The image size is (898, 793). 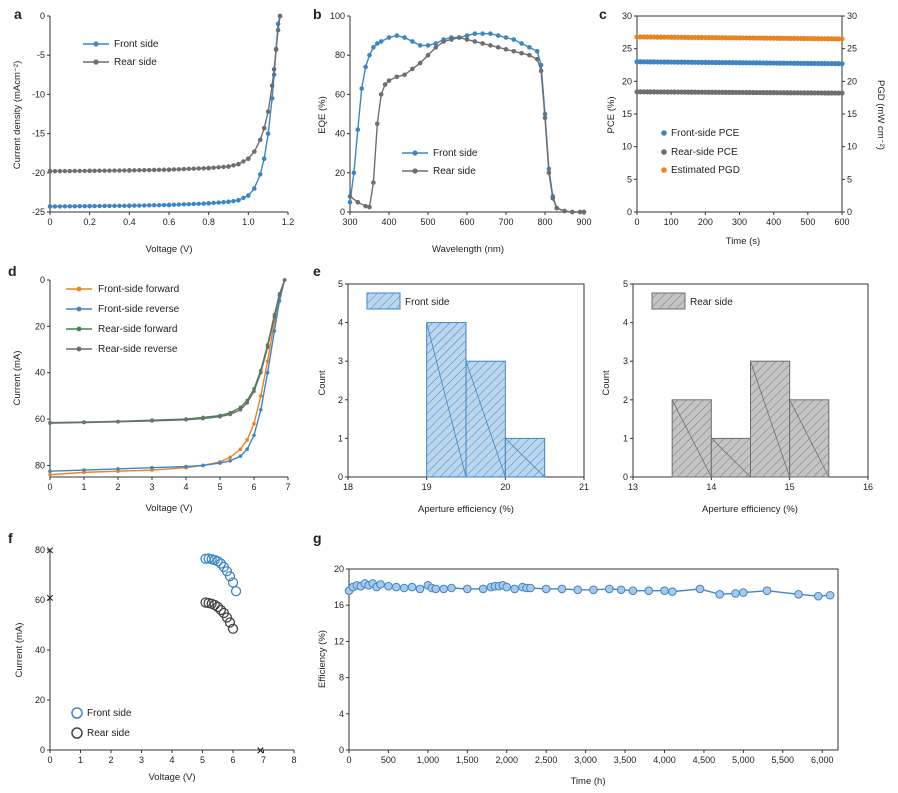 What do you see at coordinates (849, 179) in the screenshot?
I see `panel-c-ytick-label-right: 5` at bounding box center [849, 179].